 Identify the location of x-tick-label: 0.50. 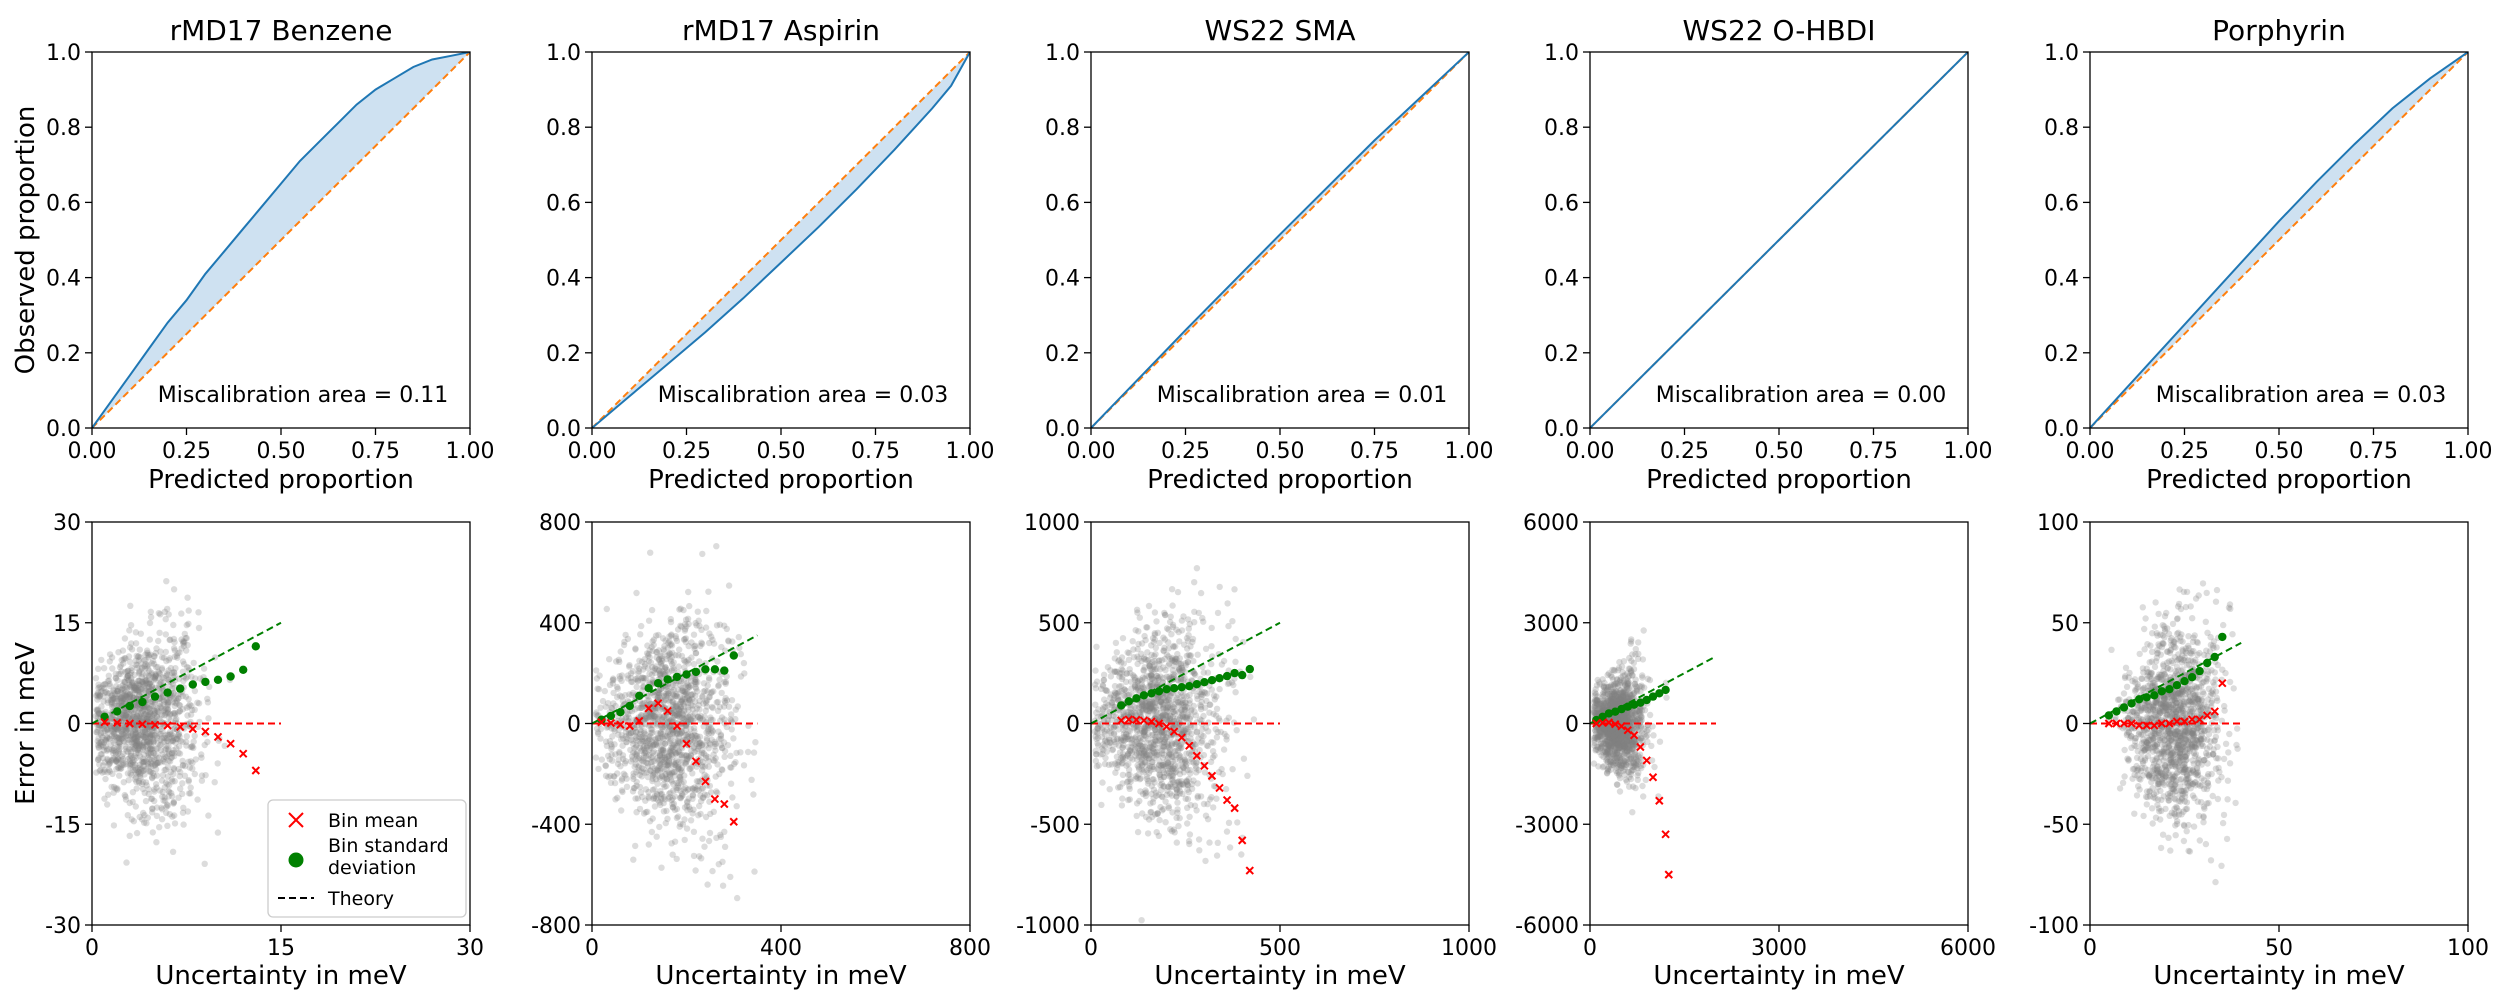
(2279, 451).